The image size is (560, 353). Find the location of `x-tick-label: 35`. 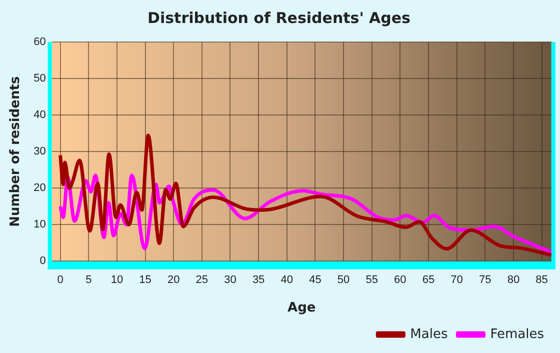

x-tick-label: 35 is located at coordinates (258, 280).